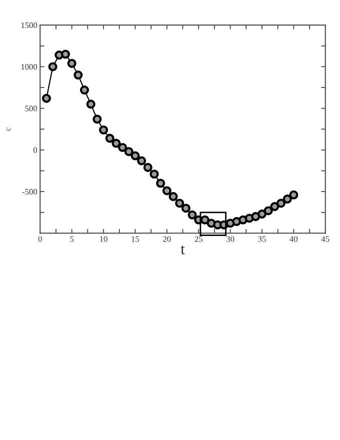  What do you see at coordinates (40, 239) in the screenshot?
I see `x-tick-label: 0` at bounding box center [40, 239].